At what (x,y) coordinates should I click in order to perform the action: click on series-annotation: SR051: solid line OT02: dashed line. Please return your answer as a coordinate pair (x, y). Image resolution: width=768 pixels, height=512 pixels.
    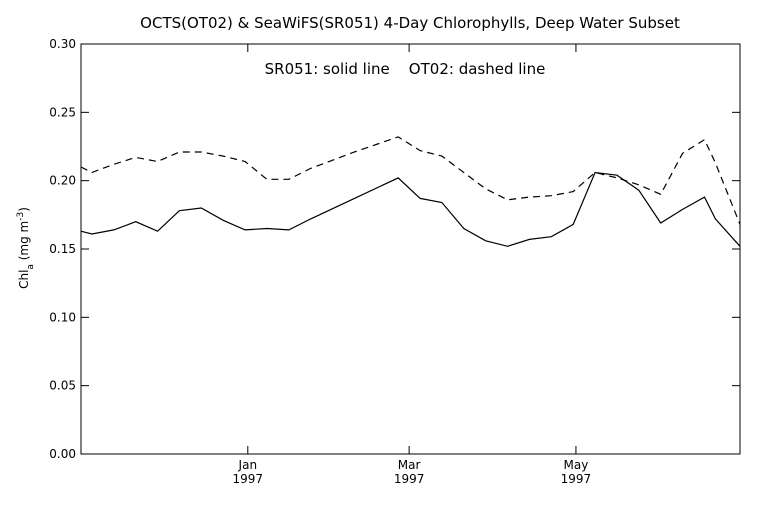
    Looking at the image, I should click on (405, 69).